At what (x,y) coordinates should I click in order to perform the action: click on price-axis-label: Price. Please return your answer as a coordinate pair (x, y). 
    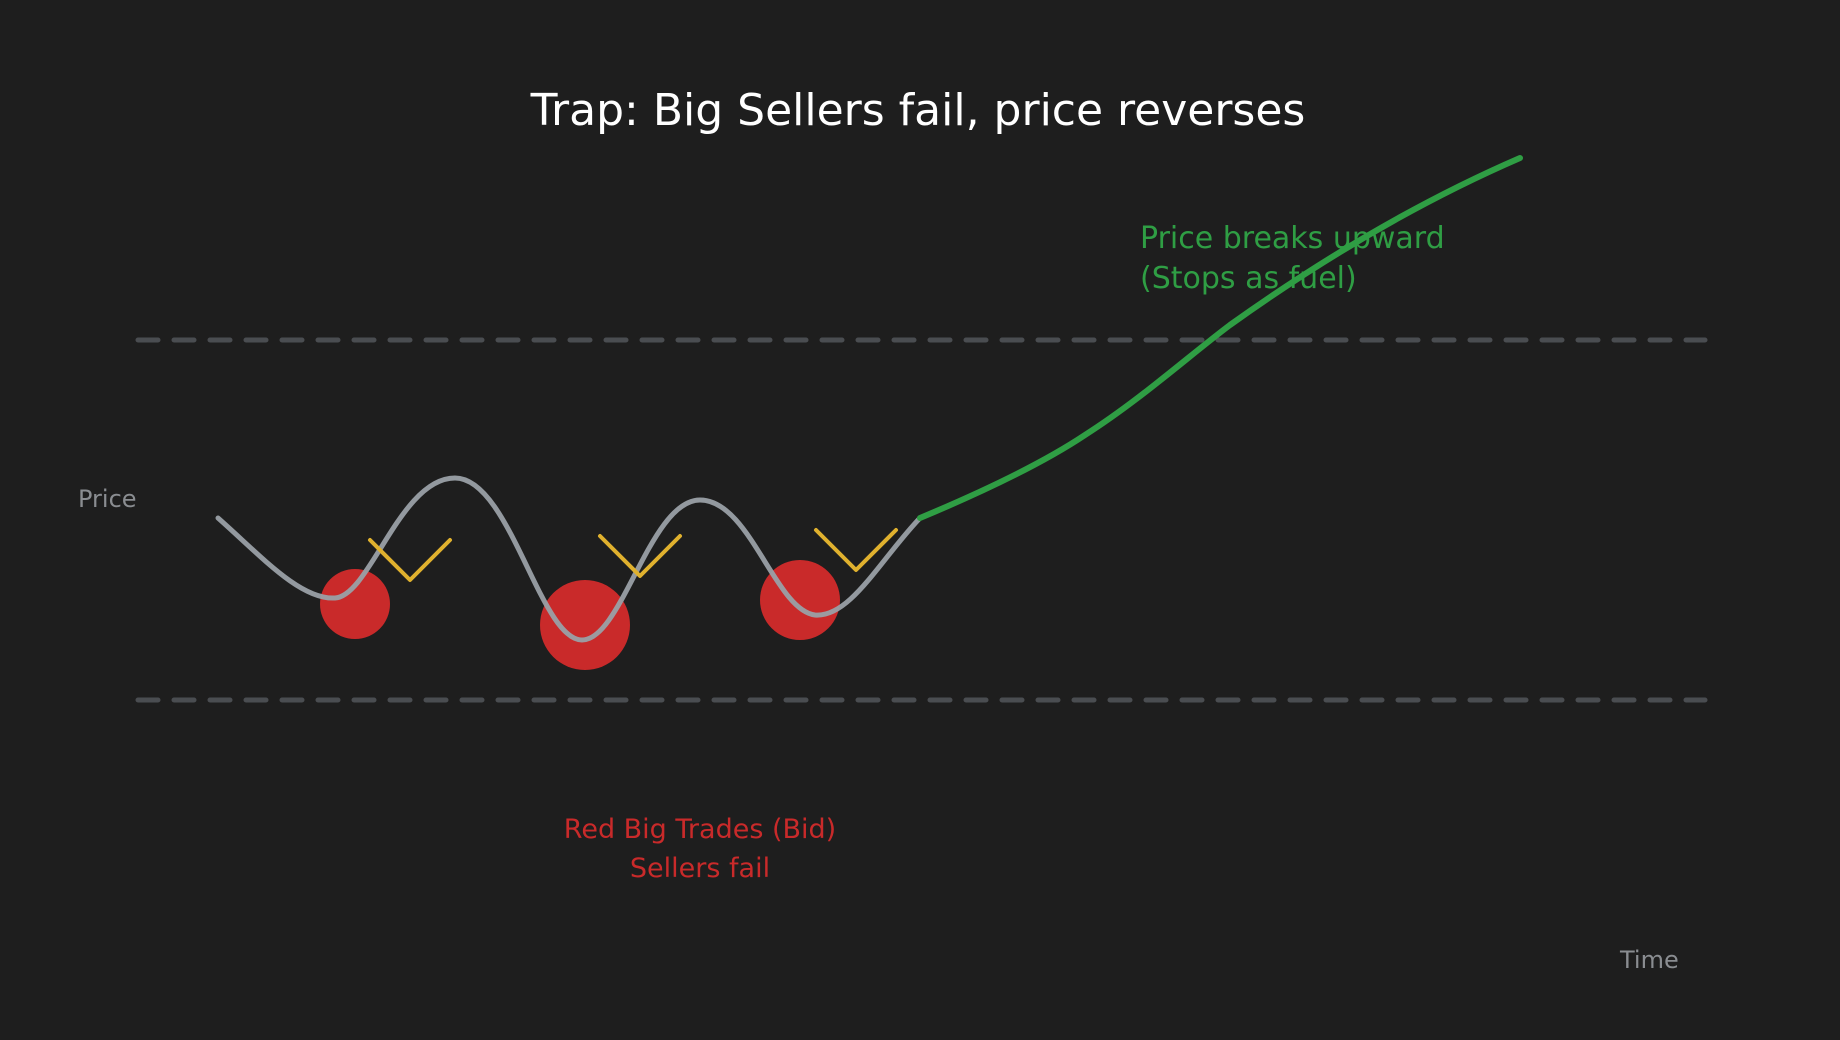
    Looking at the image, I should click on (107, 499).